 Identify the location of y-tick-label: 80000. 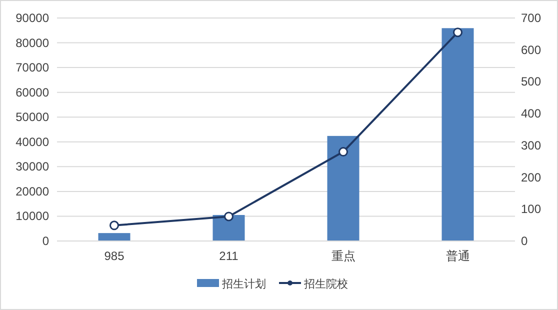
(33, 43).